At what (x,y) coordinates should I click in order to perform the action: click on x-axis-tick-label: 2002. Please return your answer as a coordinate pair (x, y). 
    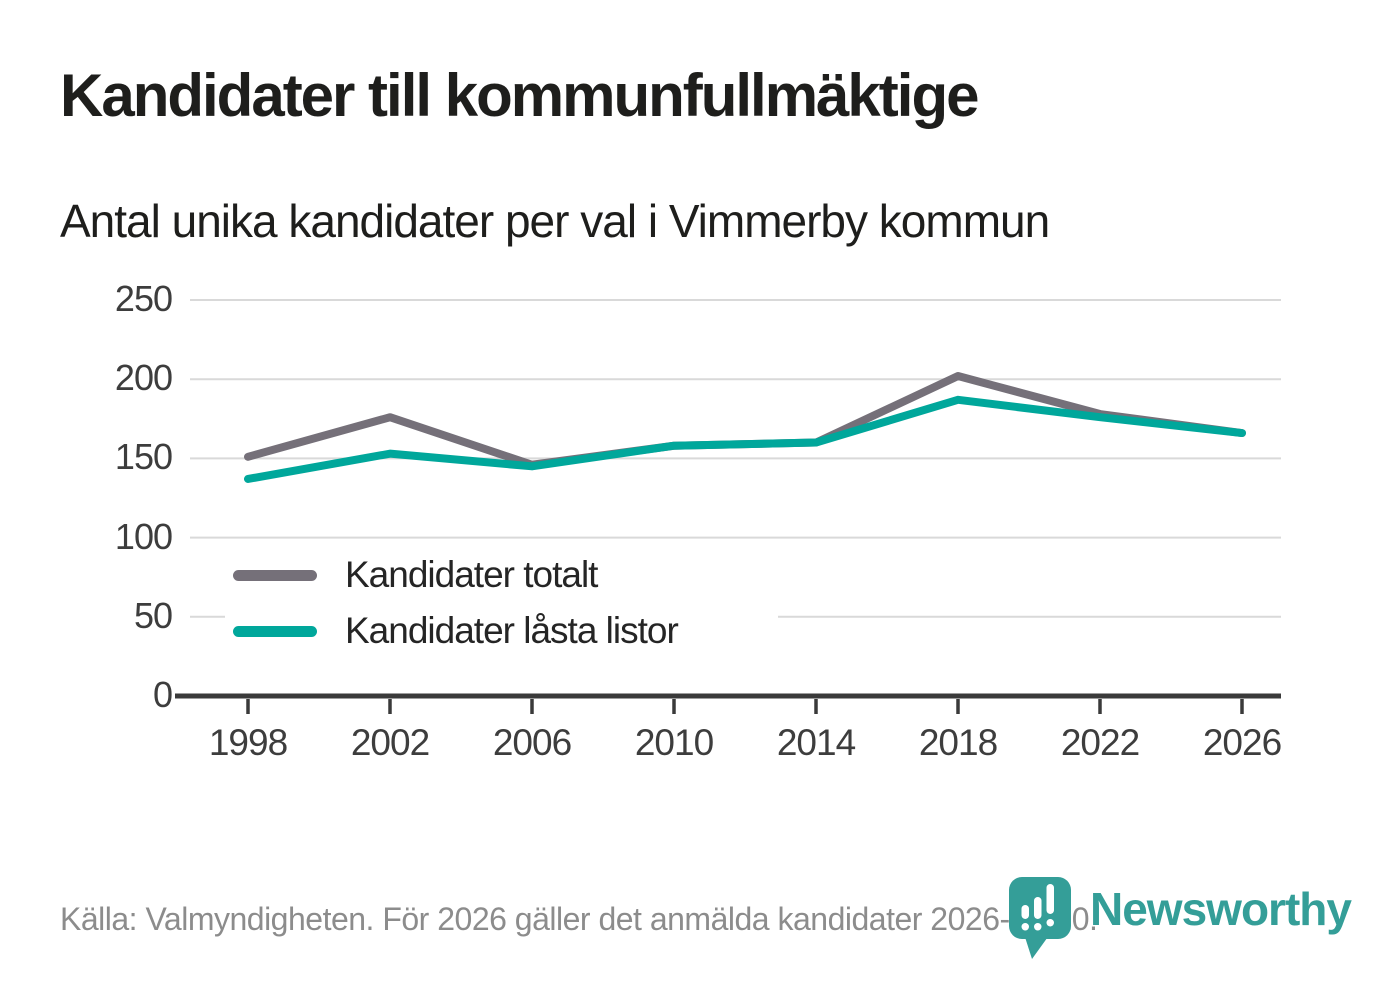
    Looking at the image, I should click on (390, 742).